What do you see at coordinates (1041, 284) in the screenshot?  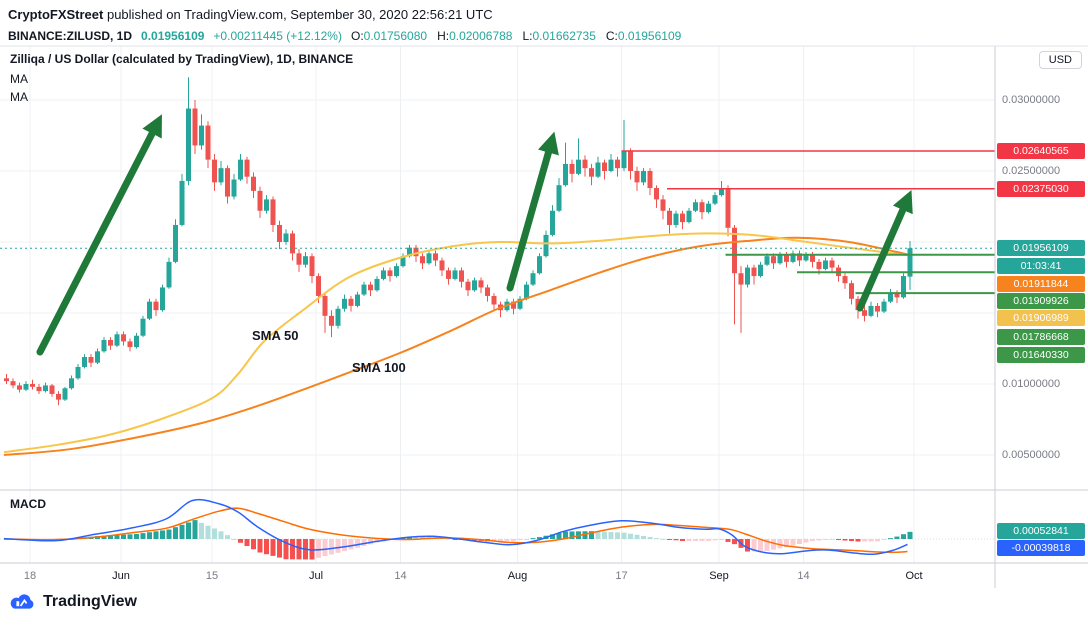 I see `price-badge: 0.01911844` at bounding box center [1041, 284].